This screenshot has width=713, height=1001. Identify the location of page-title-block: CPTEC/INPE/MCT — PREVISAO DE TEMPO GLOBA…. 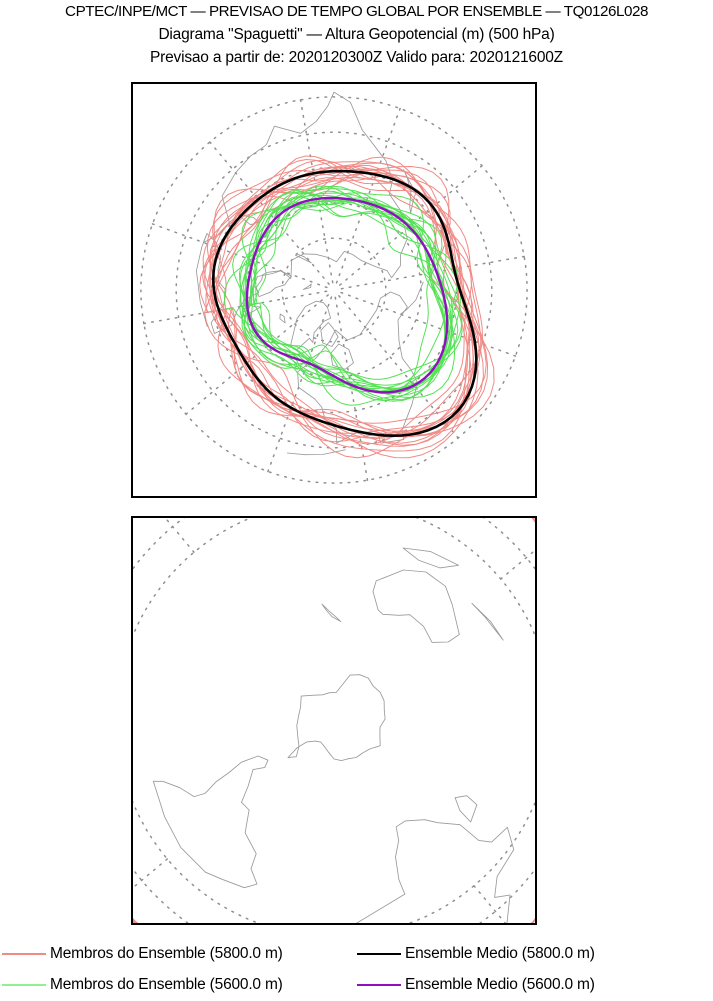
(356, 34).